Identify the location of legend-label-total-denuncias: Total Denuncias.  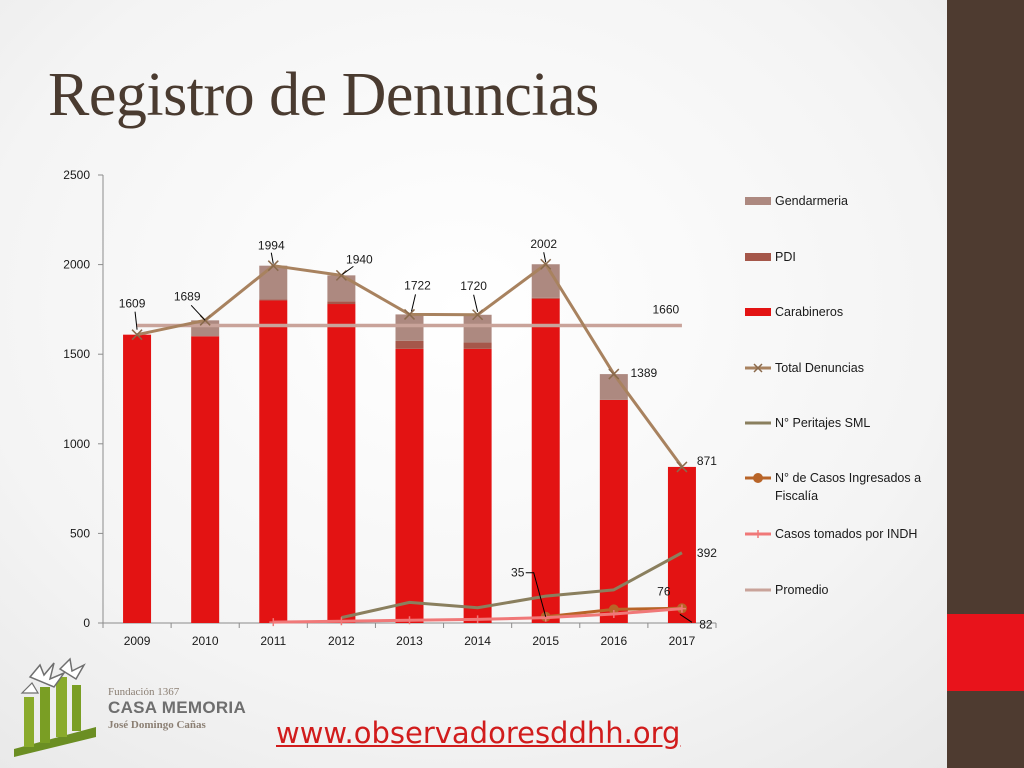
(819, 368).